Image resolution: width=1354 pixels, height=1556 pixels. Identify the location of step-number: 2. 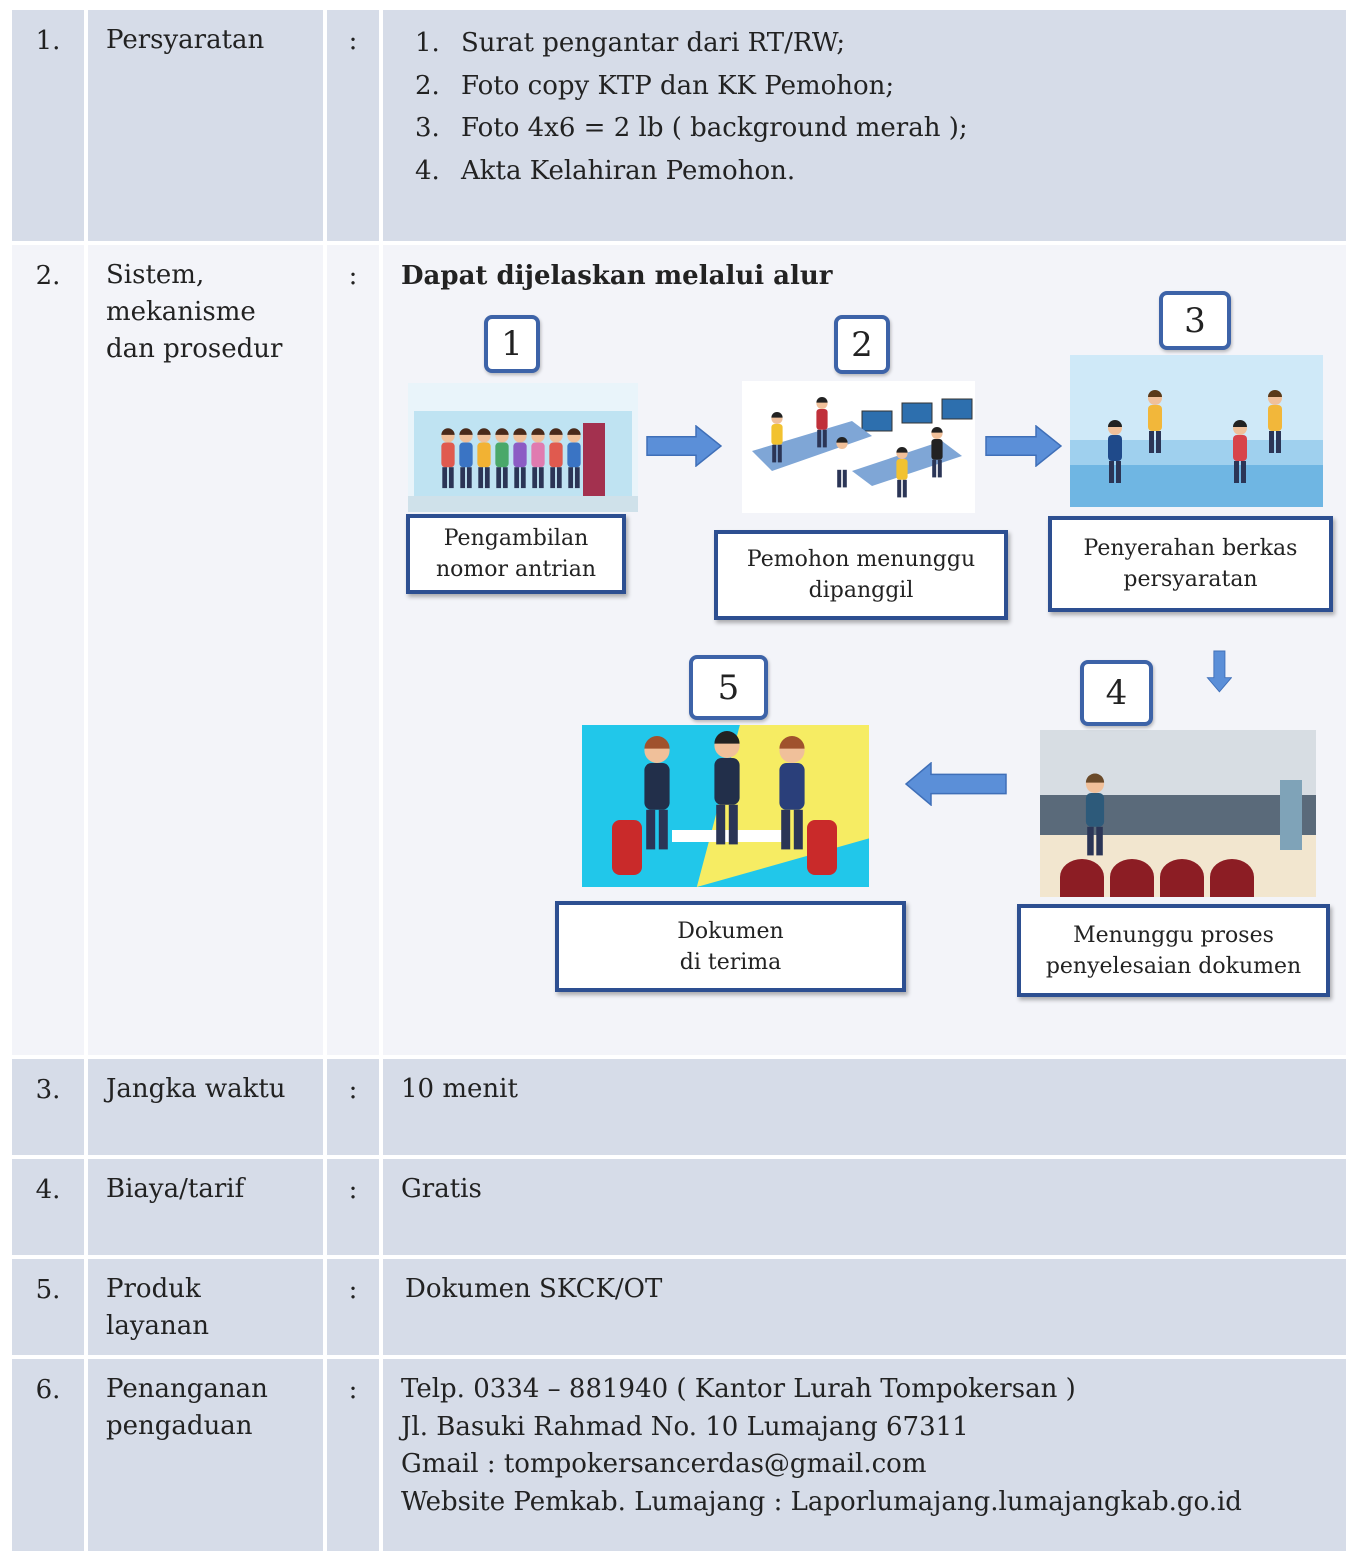
(862, 344).